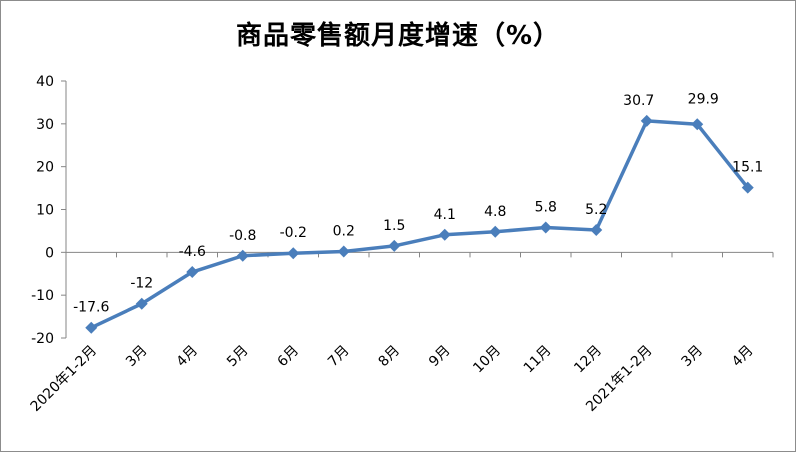 This screenshot has width=796, height=452. I want to click on y-tick-label: 0, so click(49, 253).